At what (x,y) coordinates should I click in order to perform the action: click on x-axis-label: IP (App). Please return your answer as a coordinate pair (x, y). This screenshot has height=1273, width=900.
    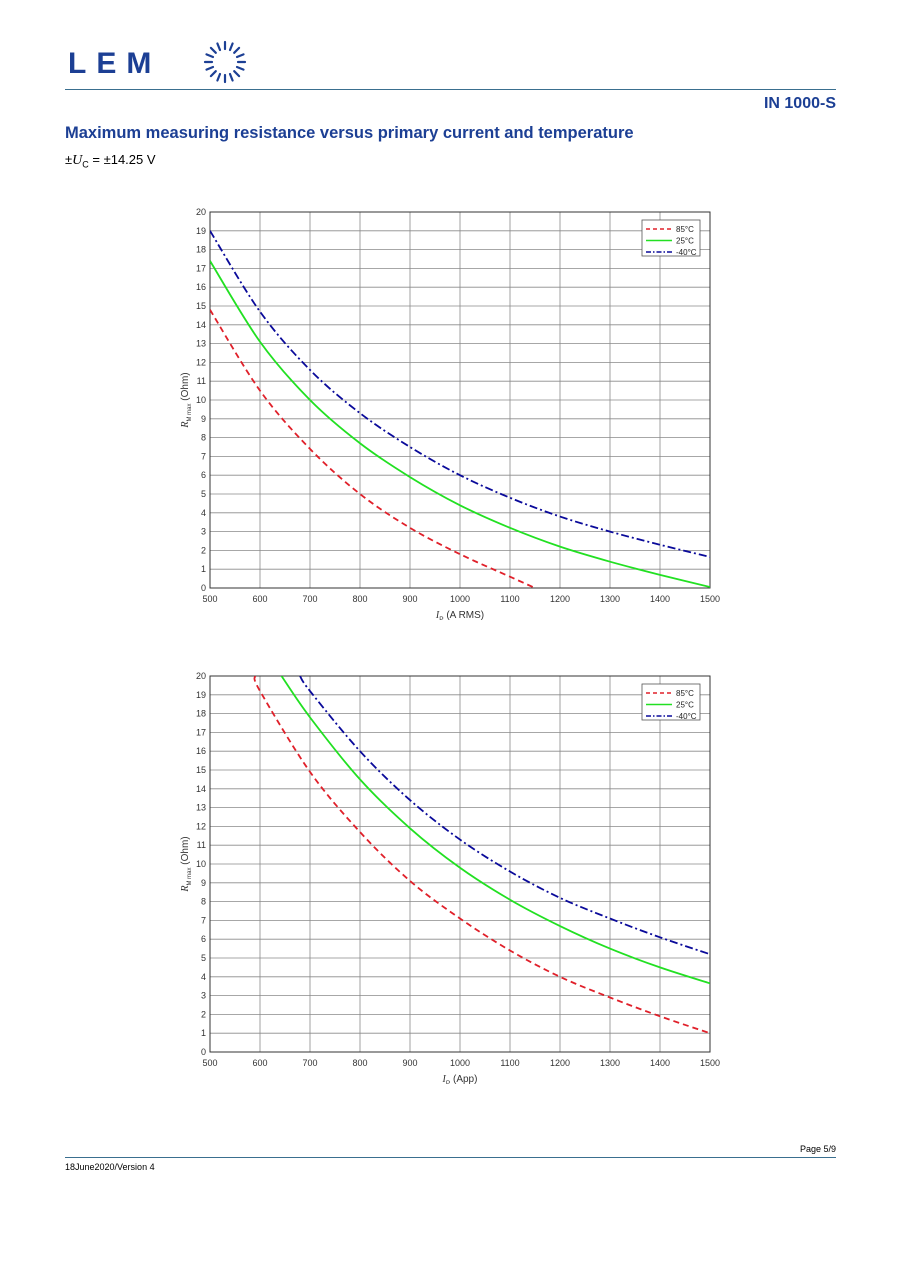
    Looking at the image, I should click on (460, 1079).